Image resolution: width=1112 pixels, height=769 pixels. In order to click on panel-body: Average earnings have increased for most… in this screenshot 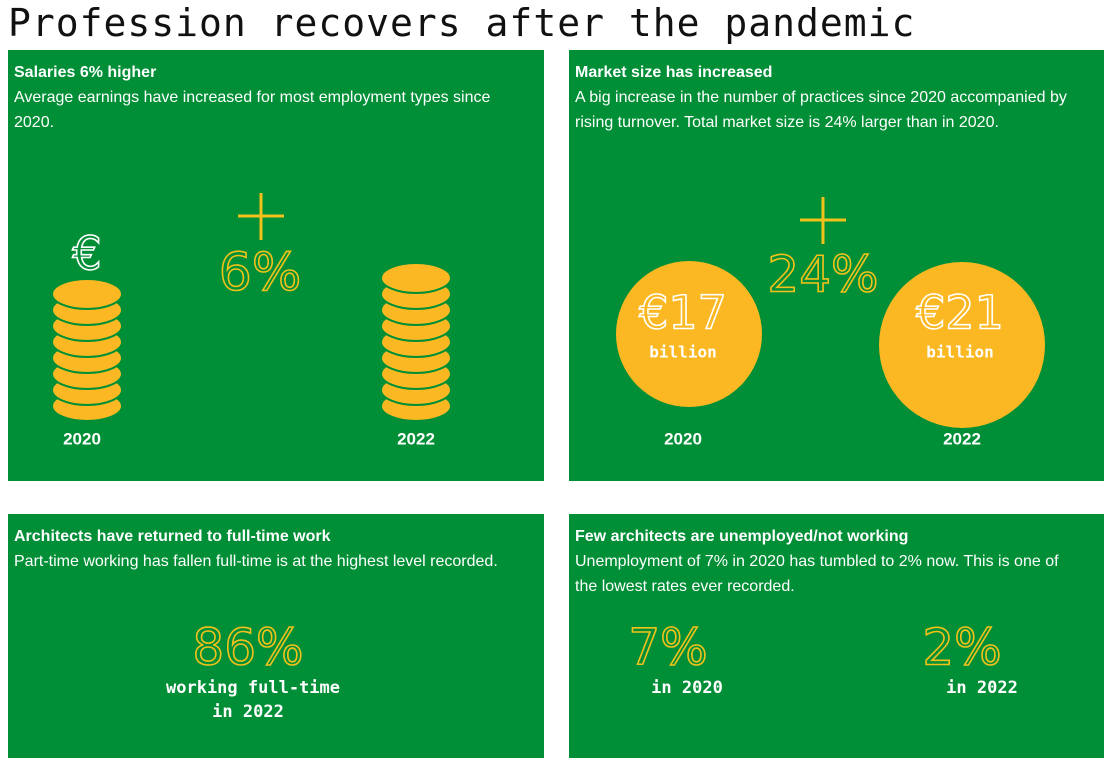, I will do `click(252, 110)`.